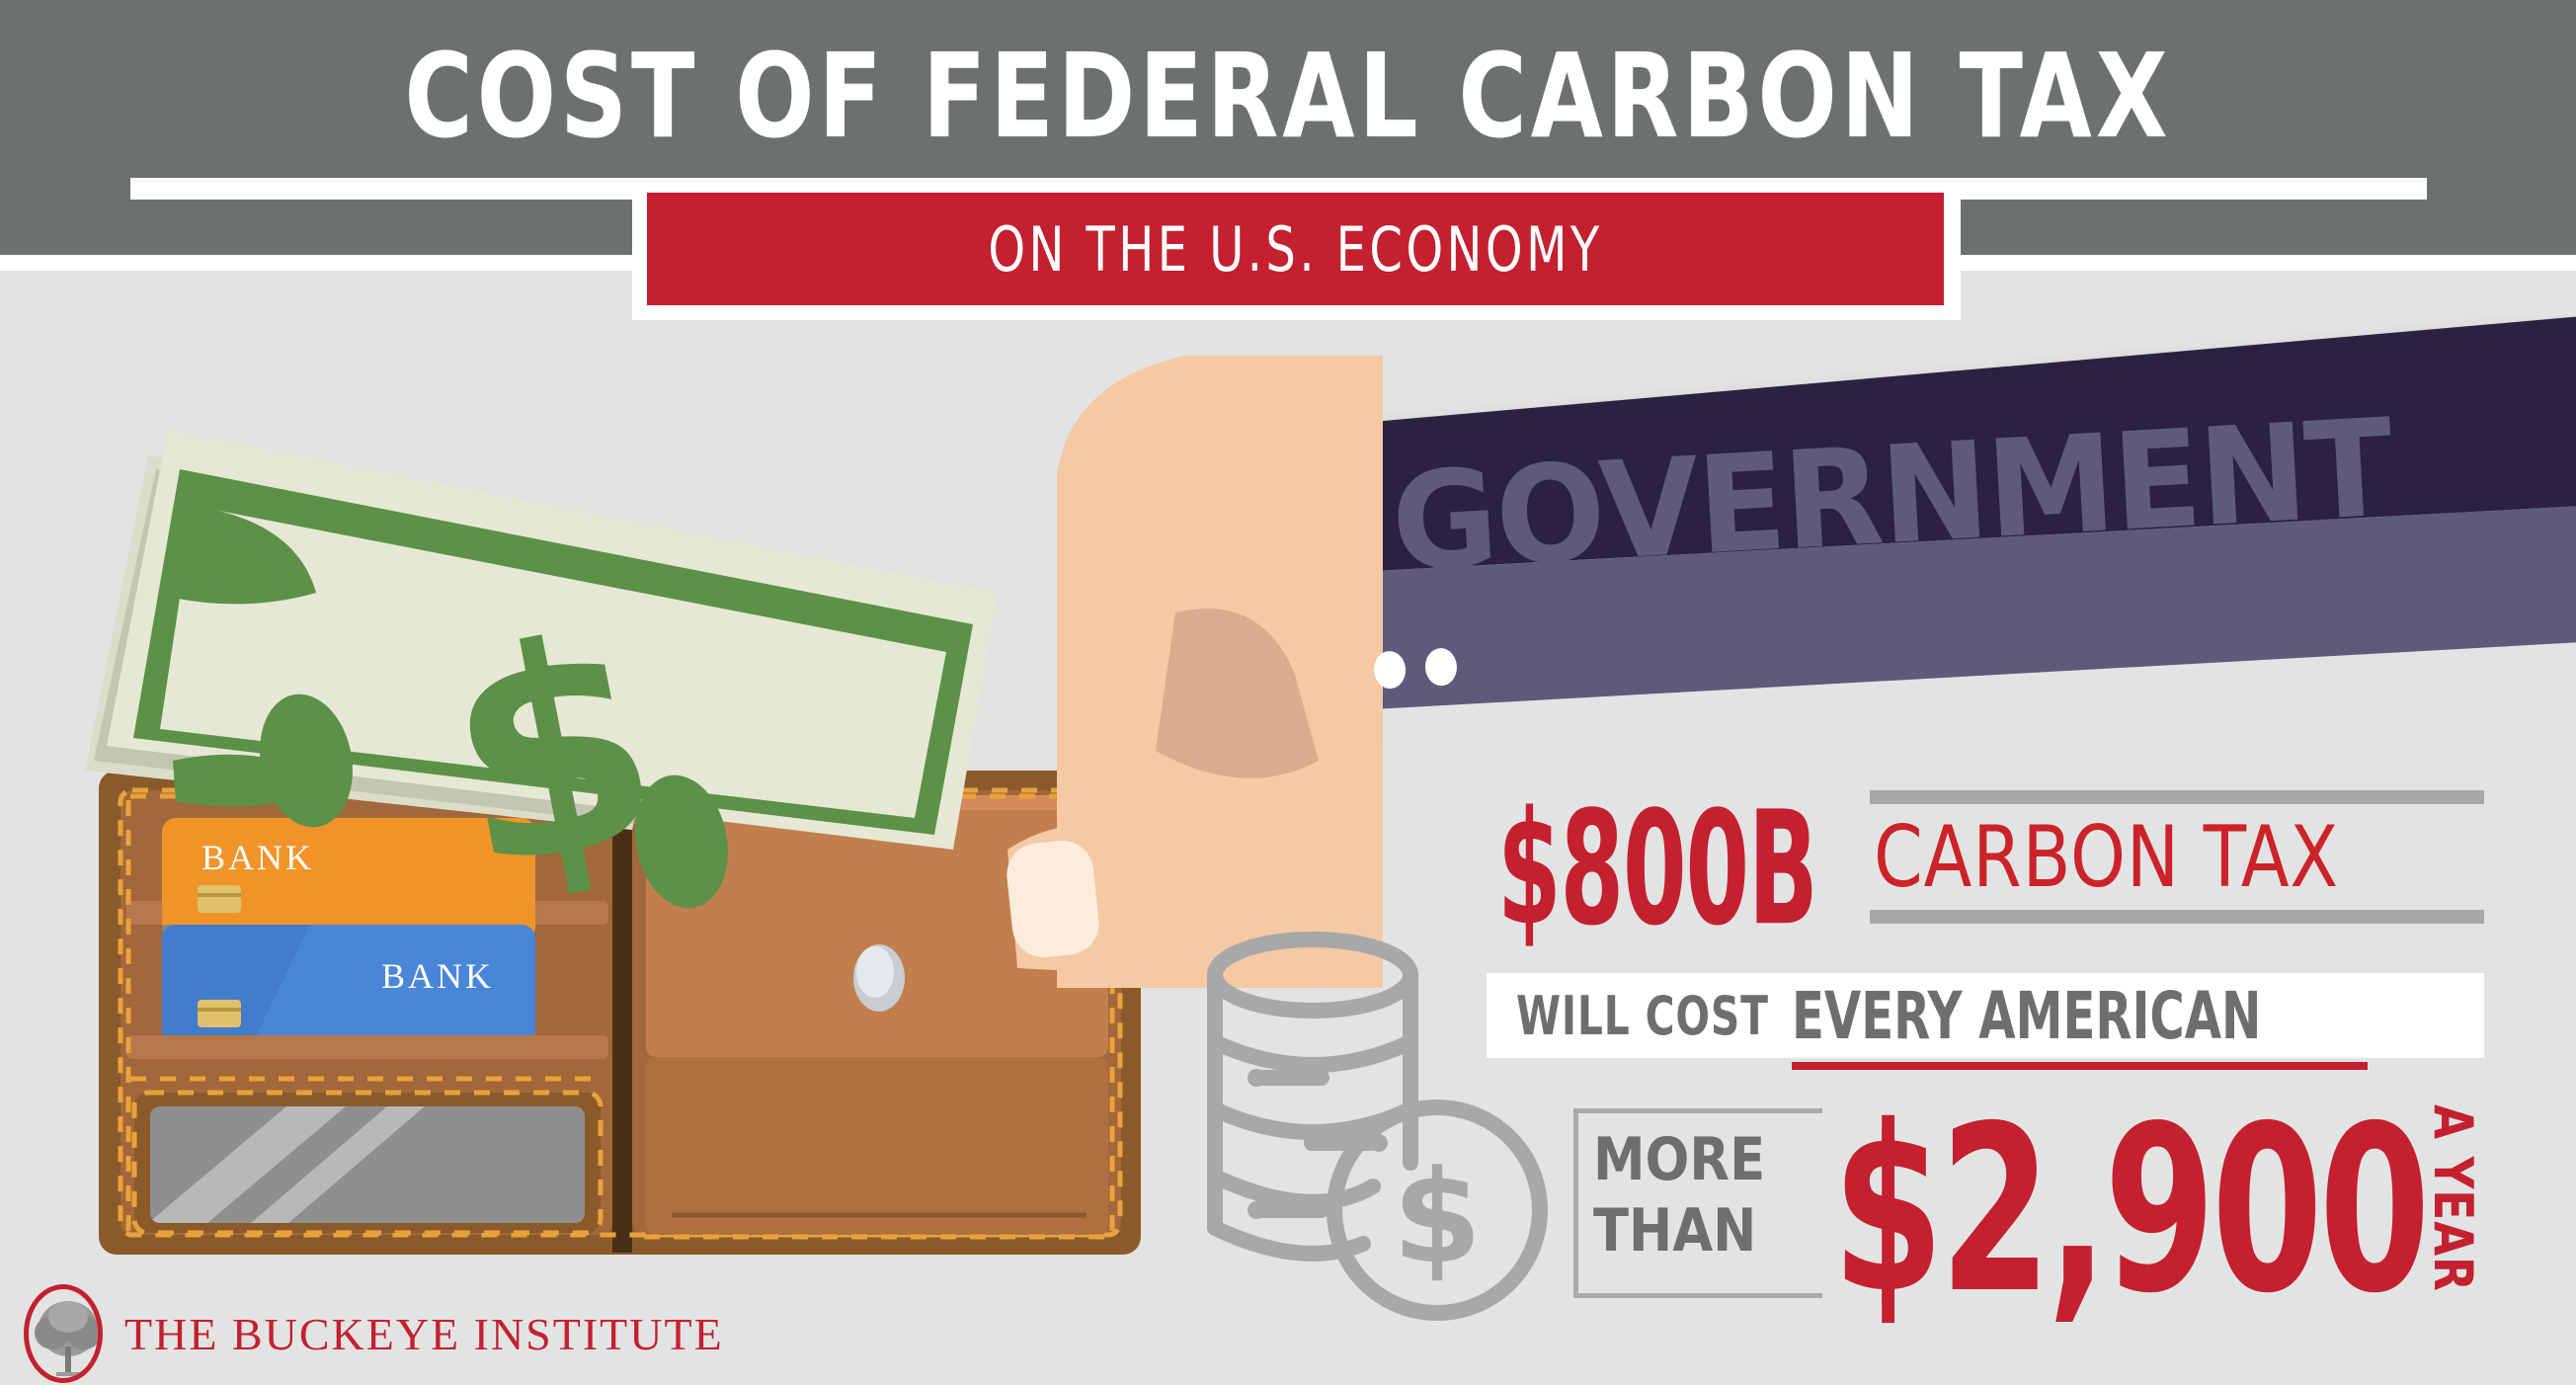  Describe the element at coordinates (1642, 1015) in the screenshot. I see `will-cost-label: WILL COST` at that location.